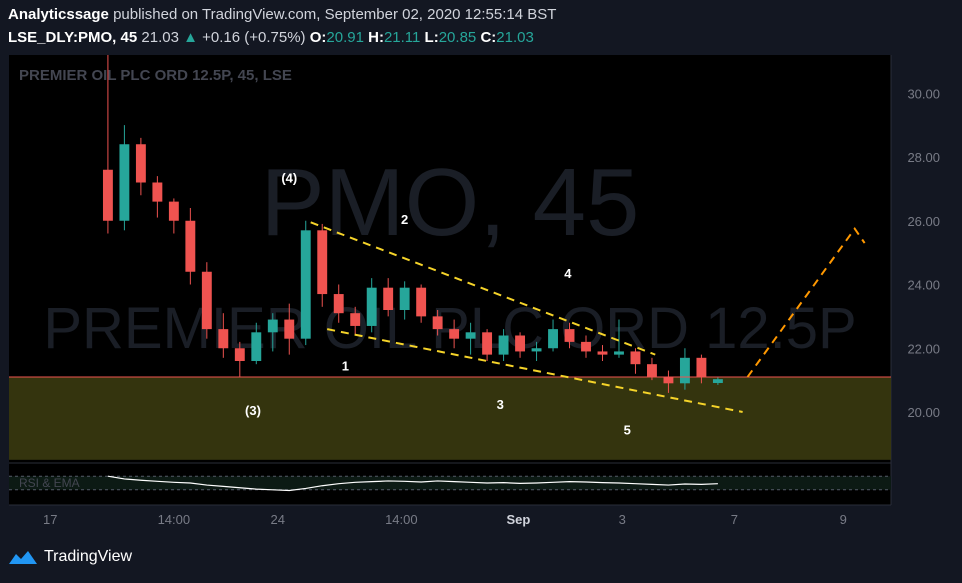  What do you see at coordinates (445, 519) in the screenshot?
I see `time-axis: 17 14:00 24 14:00 Sep 3 7 9` at bounding box center [445, 519].